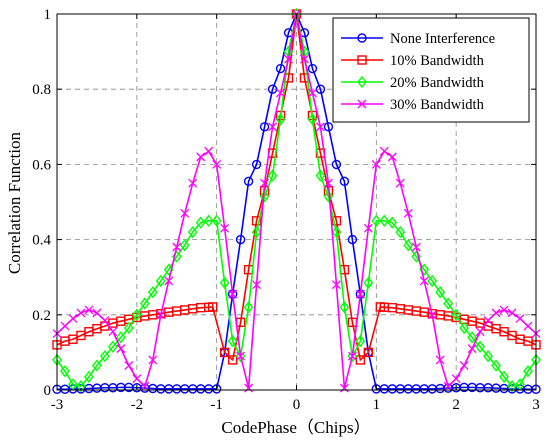  I want to click on x-axis-label: CodePhase（Chips）, so click(295, 427).